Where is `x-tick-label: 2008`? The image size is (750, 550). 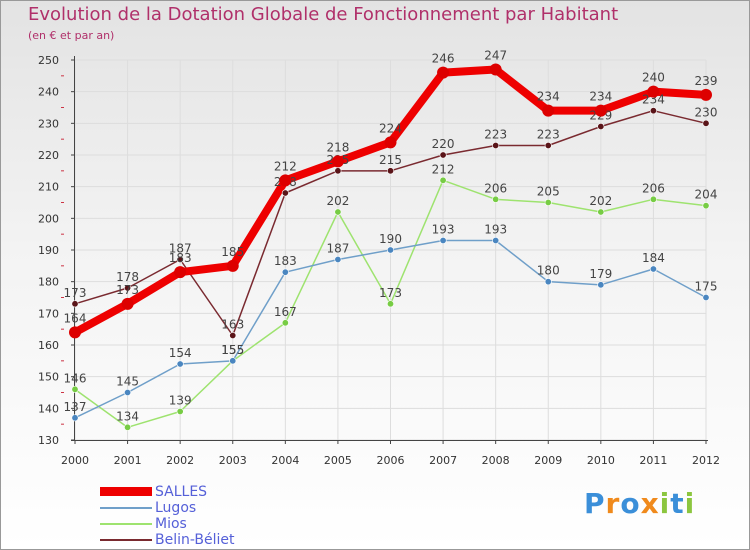
x-tick-label: 2008 is located at coordinates (496, 460).